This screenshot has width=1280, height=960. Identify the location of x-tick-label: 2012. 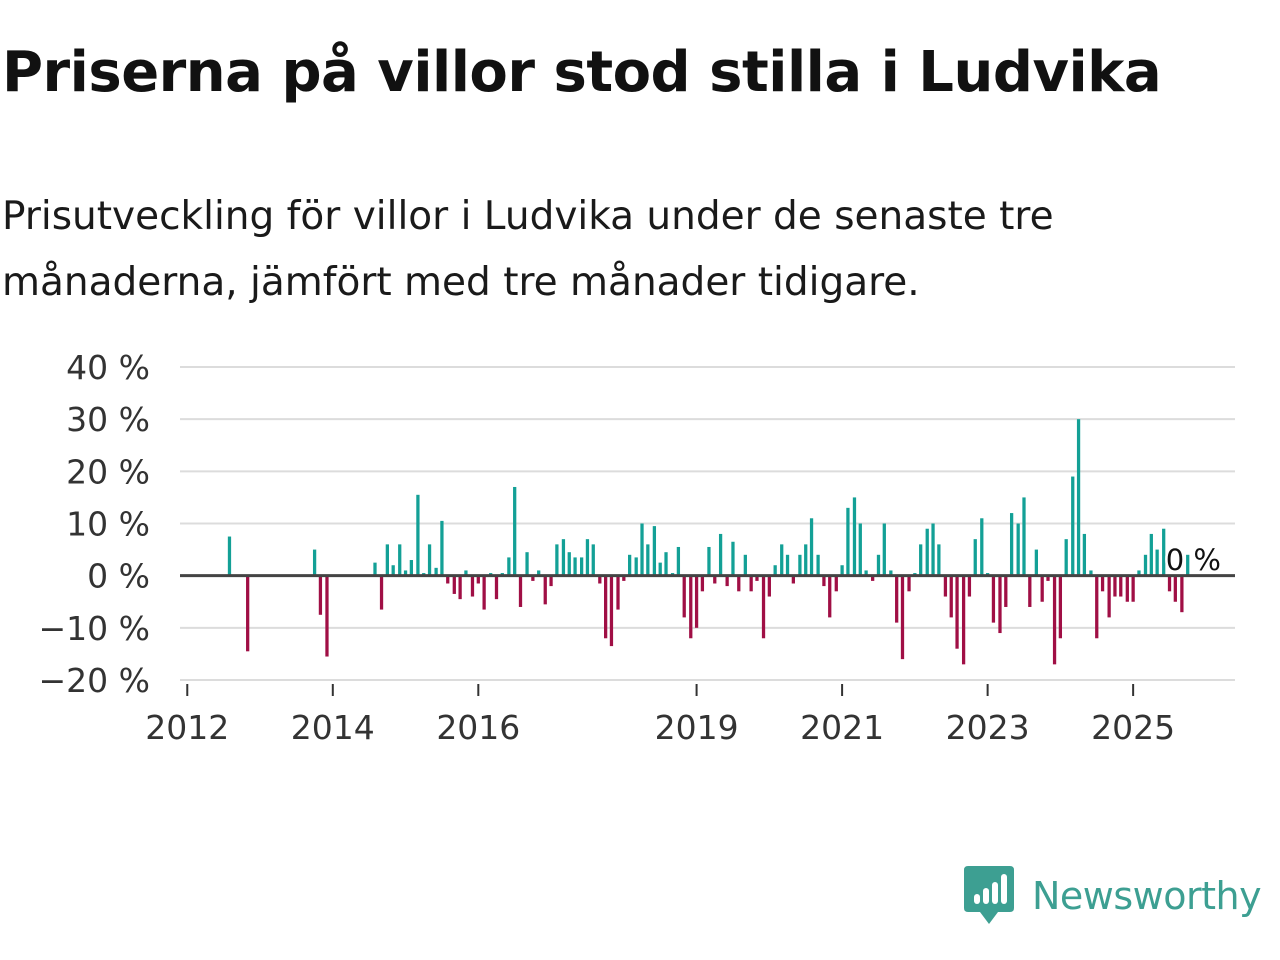
(187, 727).